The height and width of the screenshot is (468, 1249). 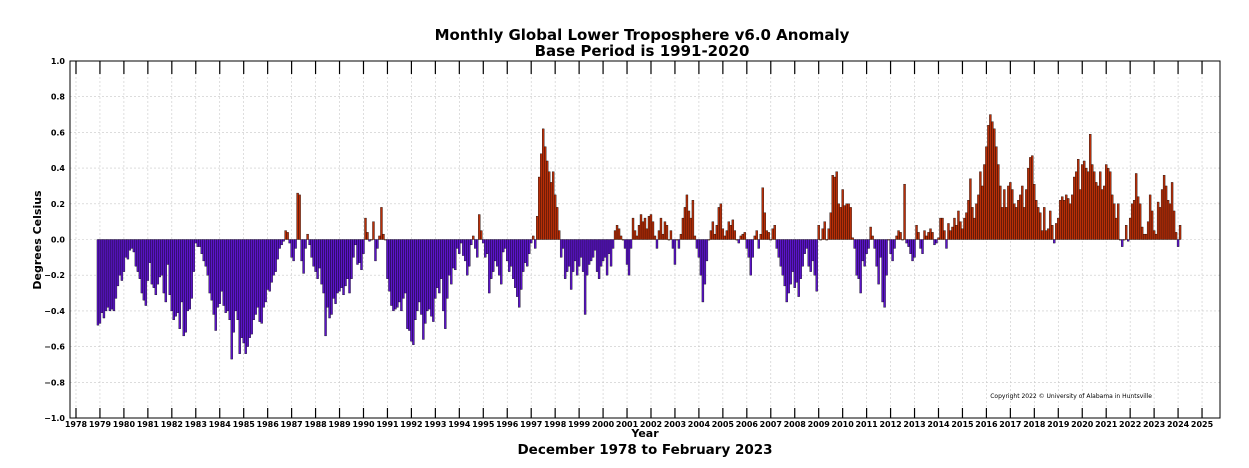 I want to click on x-tick-label: 1993, so click(x=435, y=424).